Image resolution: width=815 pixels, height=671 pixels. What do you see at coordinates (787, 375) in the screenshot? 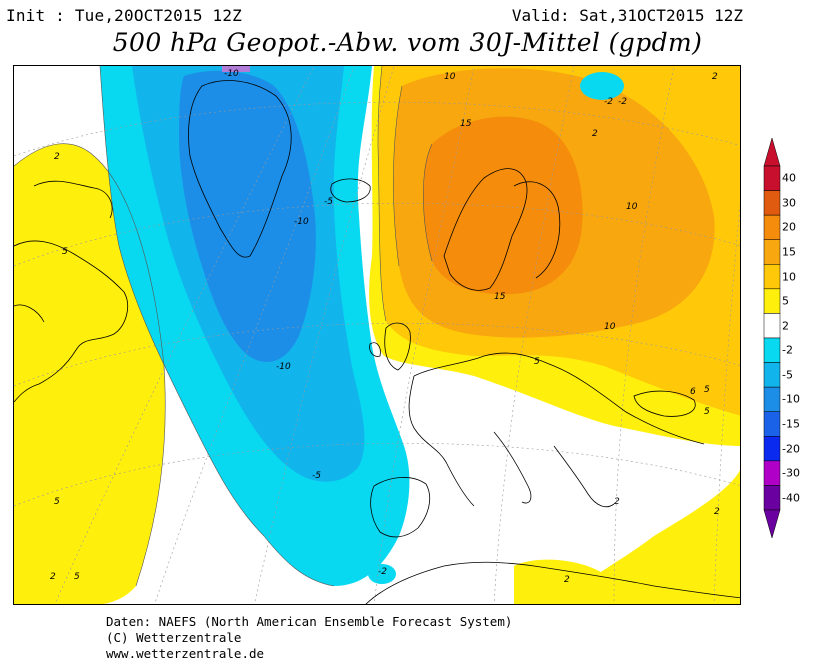
I see `legend-label: -5` at bounding box center [787, 375].